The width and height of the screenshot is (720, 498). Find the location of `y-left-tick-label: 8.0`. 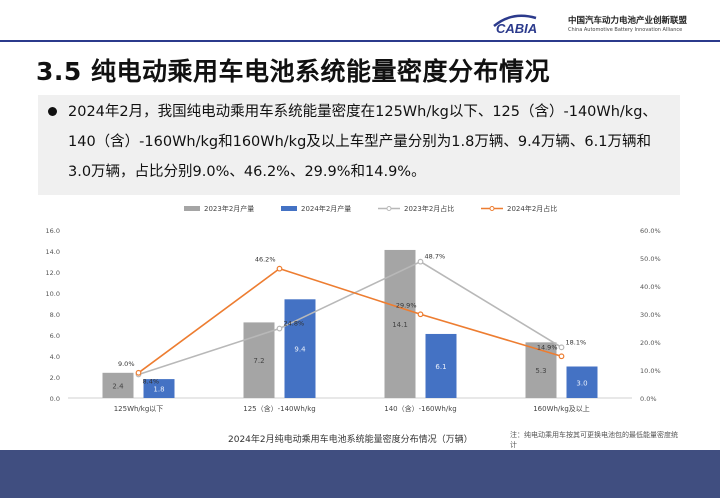

y-left-tick-label: 8.0 is located at coordinates (55, 315).